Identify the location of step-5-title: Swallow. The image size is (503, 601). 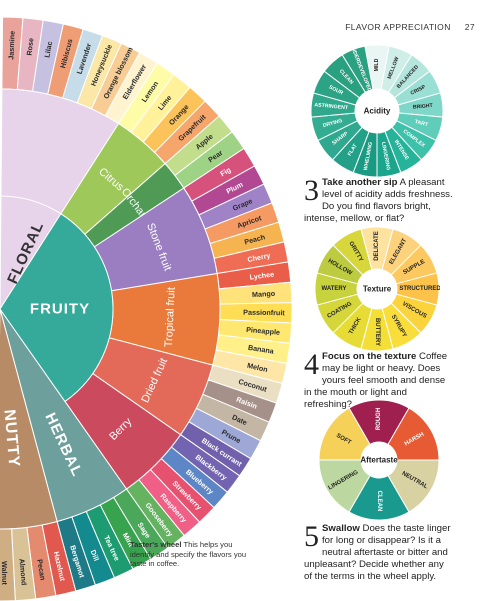
(341, 528).